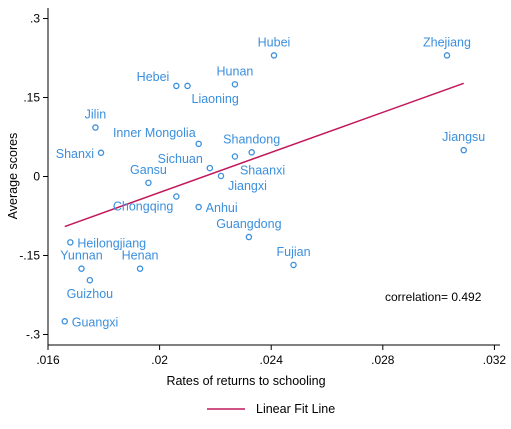 The width and height of the screenshot is (511, 429). I want to click on x-tick-label: .032, so click(495, 360).